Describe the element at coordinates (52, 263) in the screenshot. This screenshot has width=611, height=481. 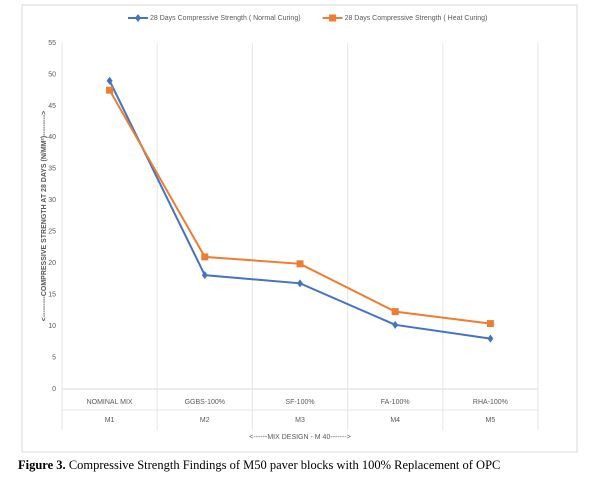
I see `y-tick-label: 20` at that location.